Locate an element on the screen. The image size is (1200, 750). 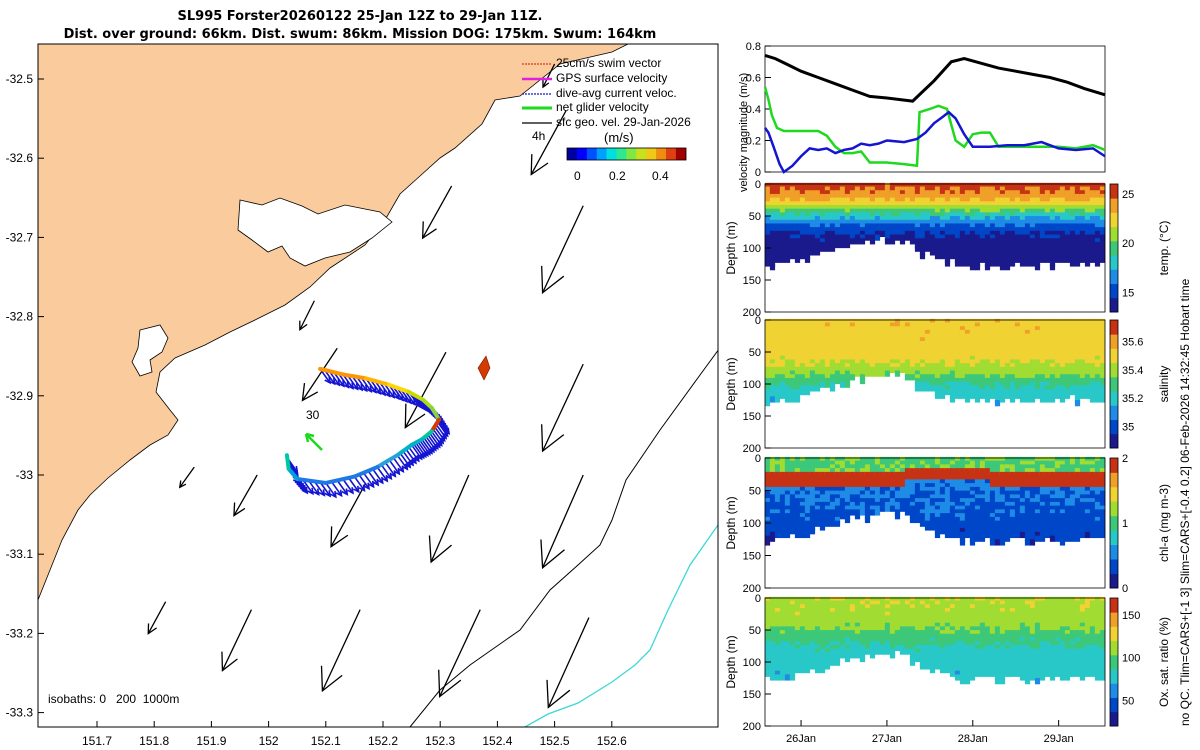
dive-current-arrow-head is located at coordinates (341, 384).